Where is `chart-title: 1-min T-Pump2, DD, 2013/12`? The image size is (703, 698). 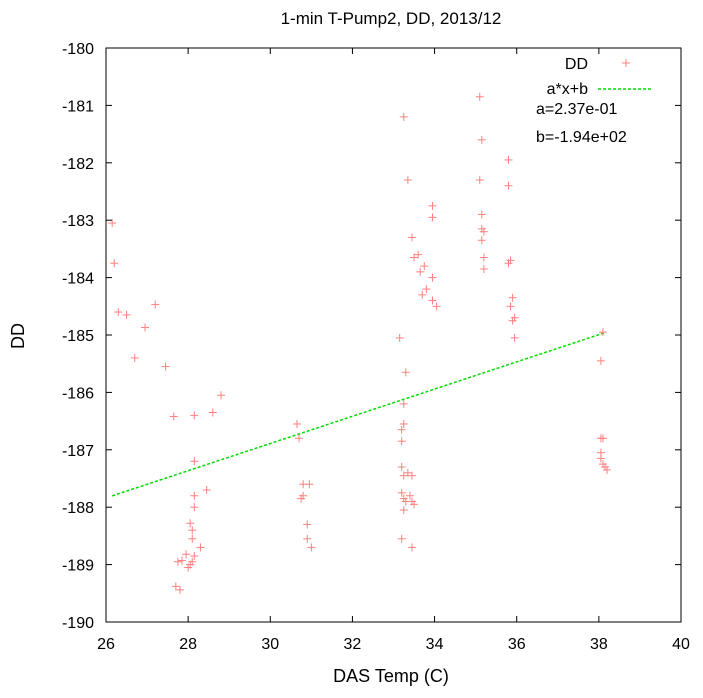
chart-title: 1-min T-Pump2, DD, 2013/12 is located at coordinates (391, 18).